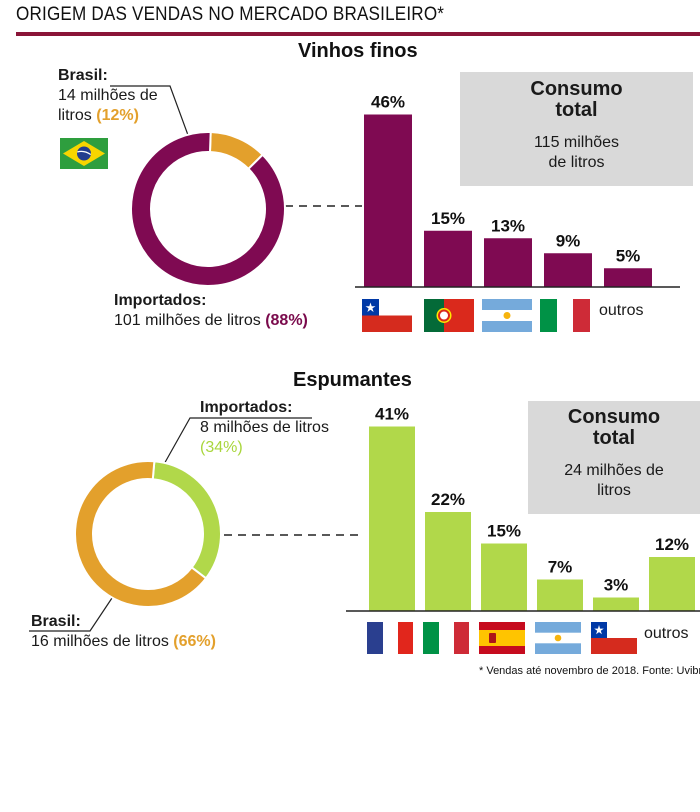  Describe the element at coordinates (565, 315) in the screenshot. I see `italy-flag-icon` at that location.